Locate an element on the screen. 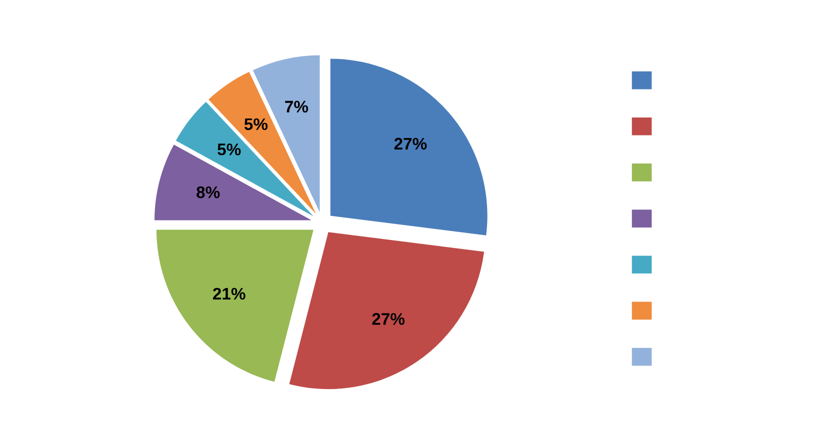 The width and height of the screenshot is (826, 446). data-label: 8% is located at coordinates (208, 192).